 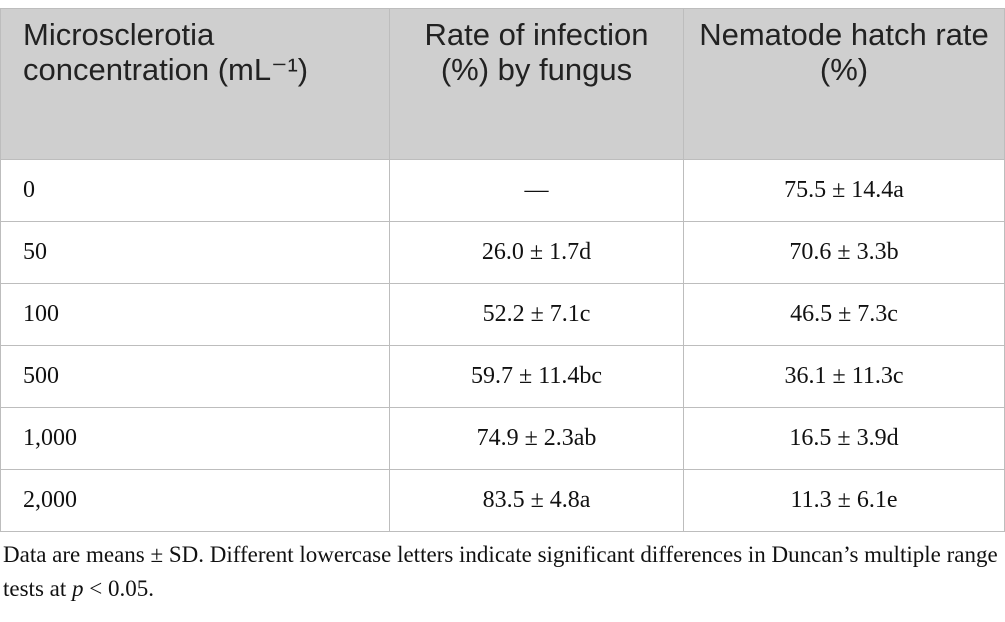 I want to click on cell-hatch-rate: 11.3 ± 6.1e, so click(x=844, y=500).